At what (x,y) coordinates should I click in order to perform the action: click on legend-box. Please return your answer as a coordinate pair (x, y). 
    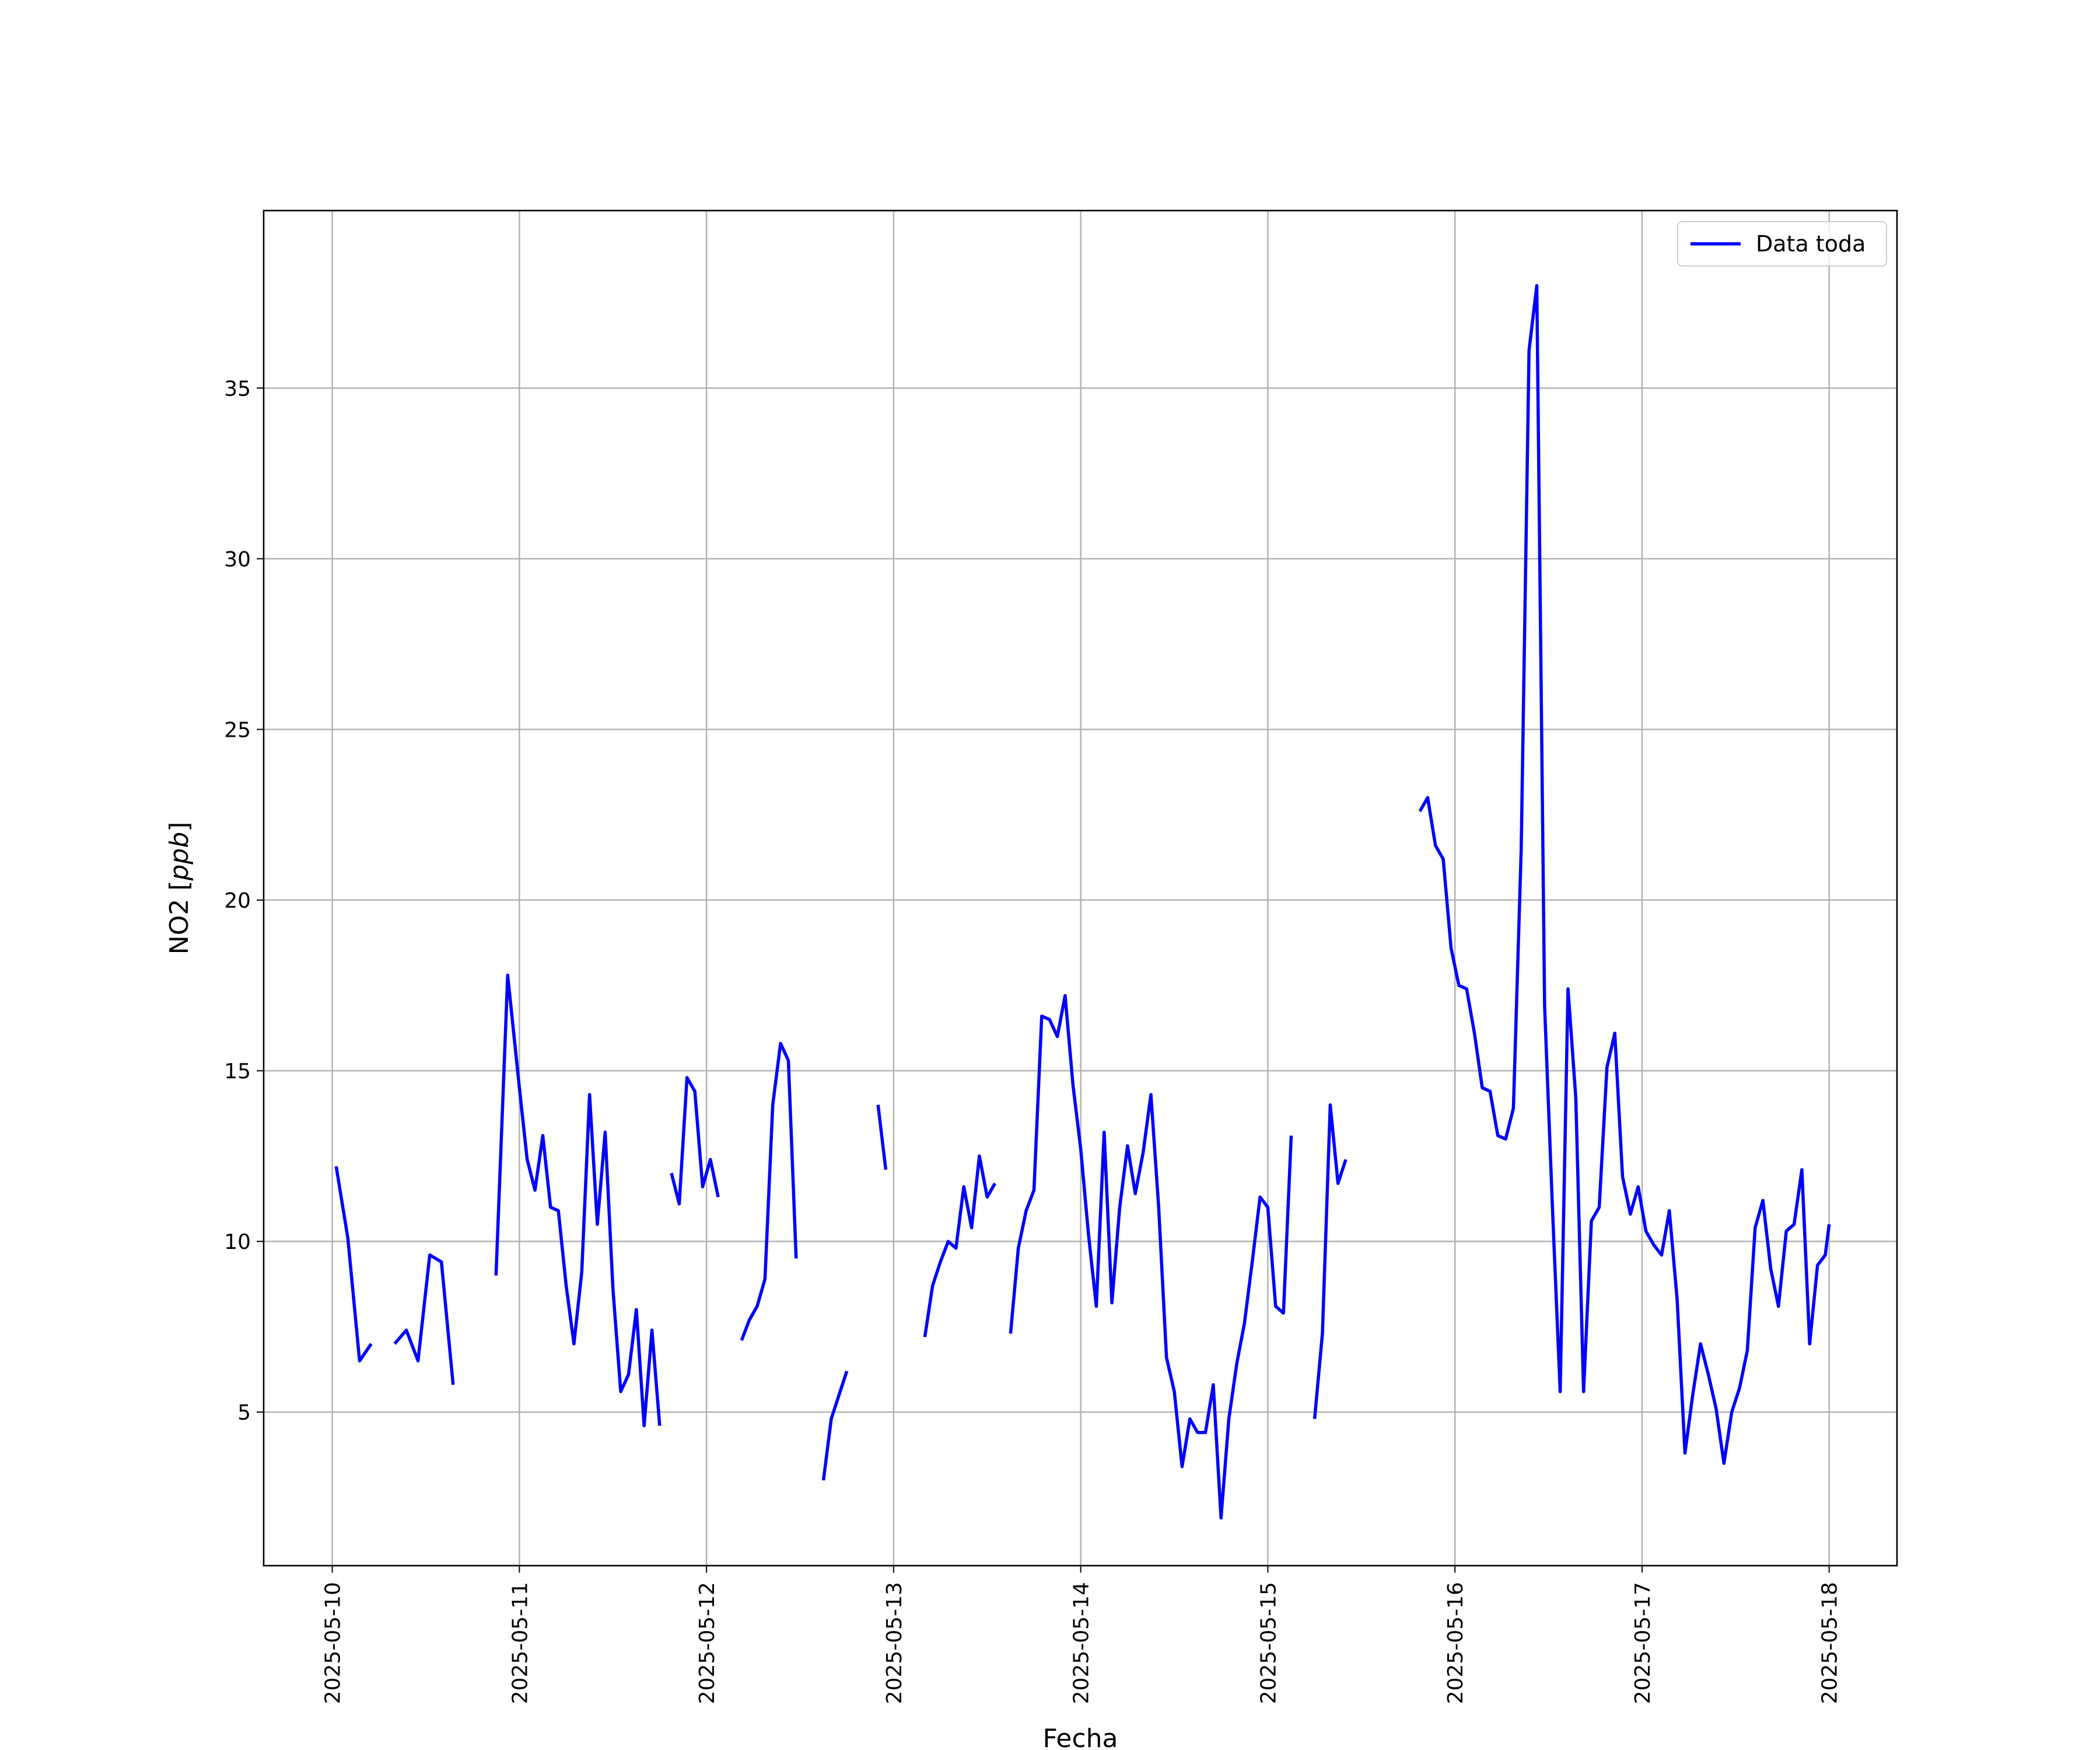
    Looking at the image, I should click on (1782, 244).